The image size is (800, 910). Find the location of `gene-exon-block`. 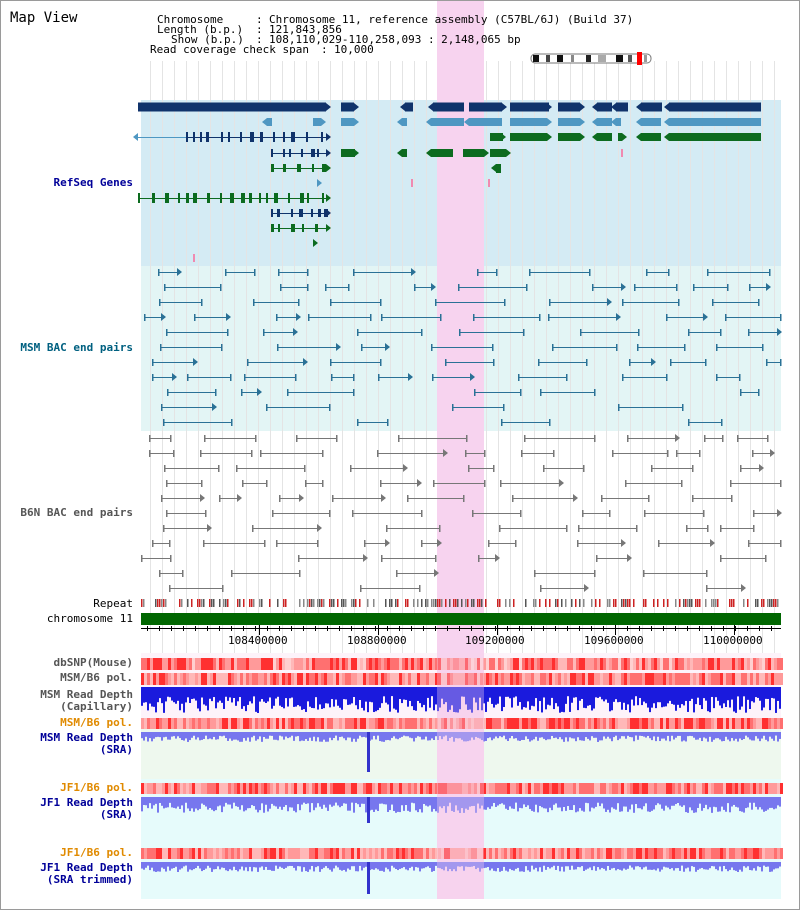

gene-exon-block is located at coordinates (569, 107).